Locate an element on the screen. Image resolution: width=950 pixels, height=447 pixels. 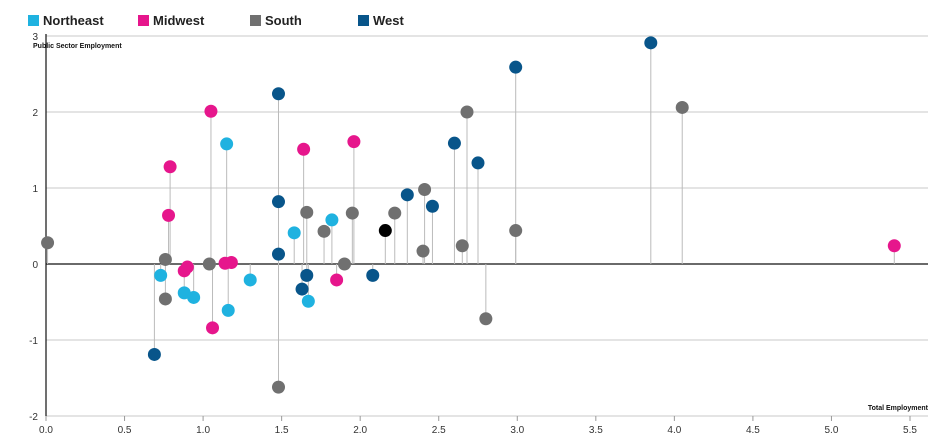
legend-item: Northeast is located at coordinates (66, 20).